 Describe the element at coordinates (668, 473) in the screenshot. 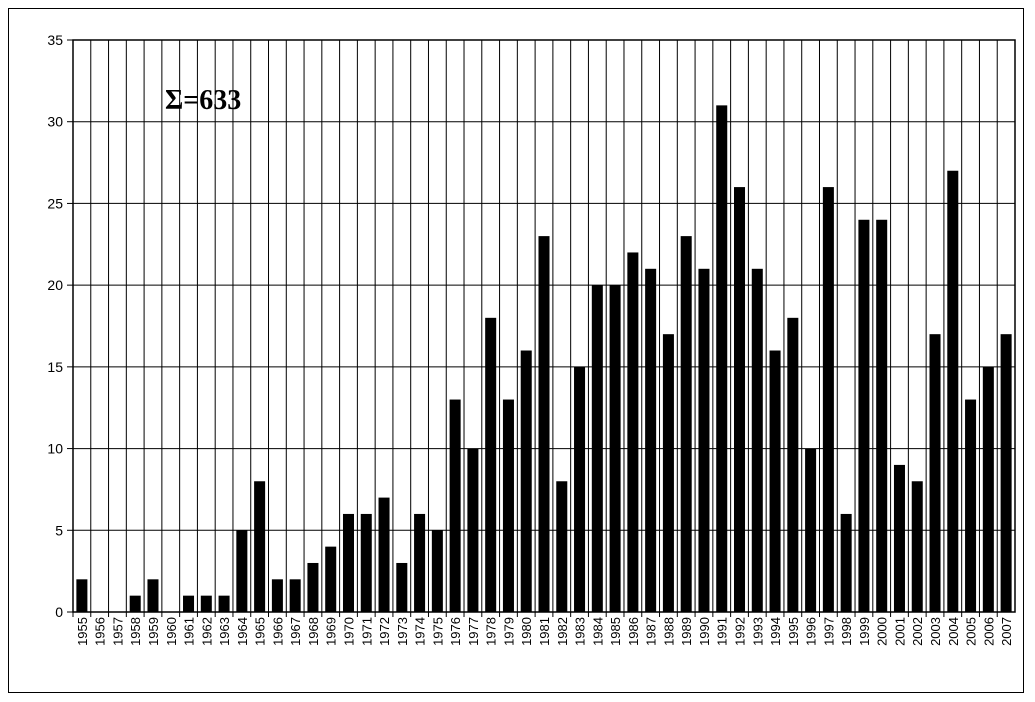

I see `bar-1988` at that location.